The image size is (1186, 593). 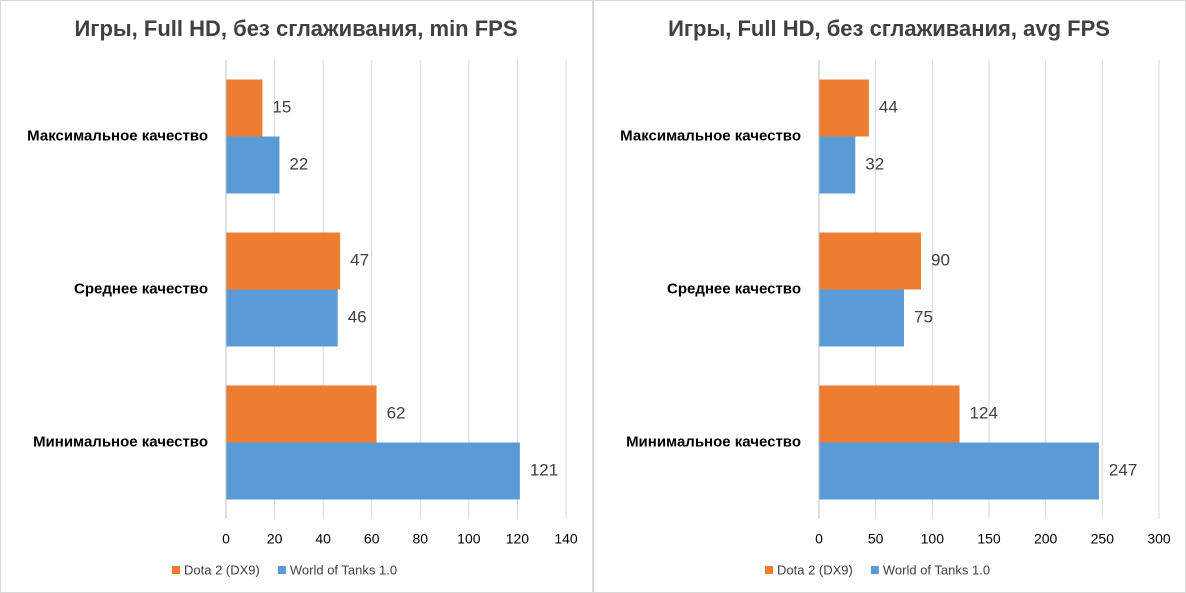 What do you see at coordinates (359, 259) in the screenshot?
I see `value-label: 47` at bounding box center [359, 259].